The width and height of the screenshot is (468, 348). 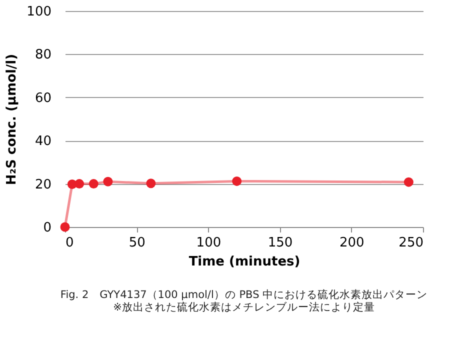 What do you see at coordinates (411, 243) in the screenshot?
I see `x-tick-label: 250` at bounding box center [411, 243].